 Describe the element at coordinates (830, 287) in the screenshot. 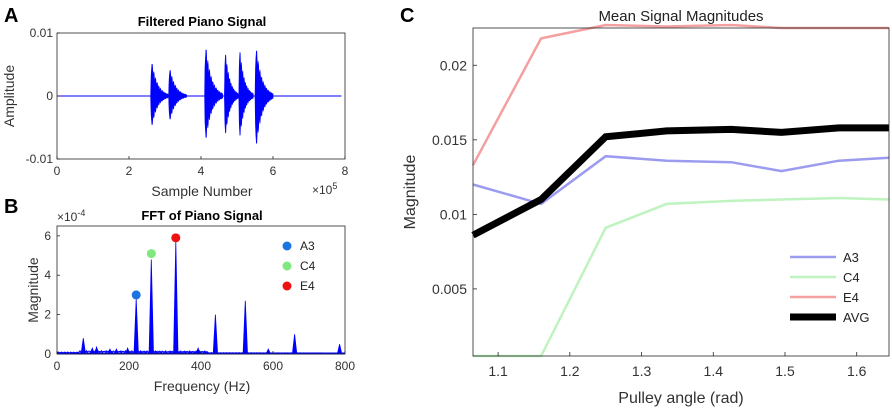

I see `chart-c-legend: A3 C4 E4 AVG` at that location.